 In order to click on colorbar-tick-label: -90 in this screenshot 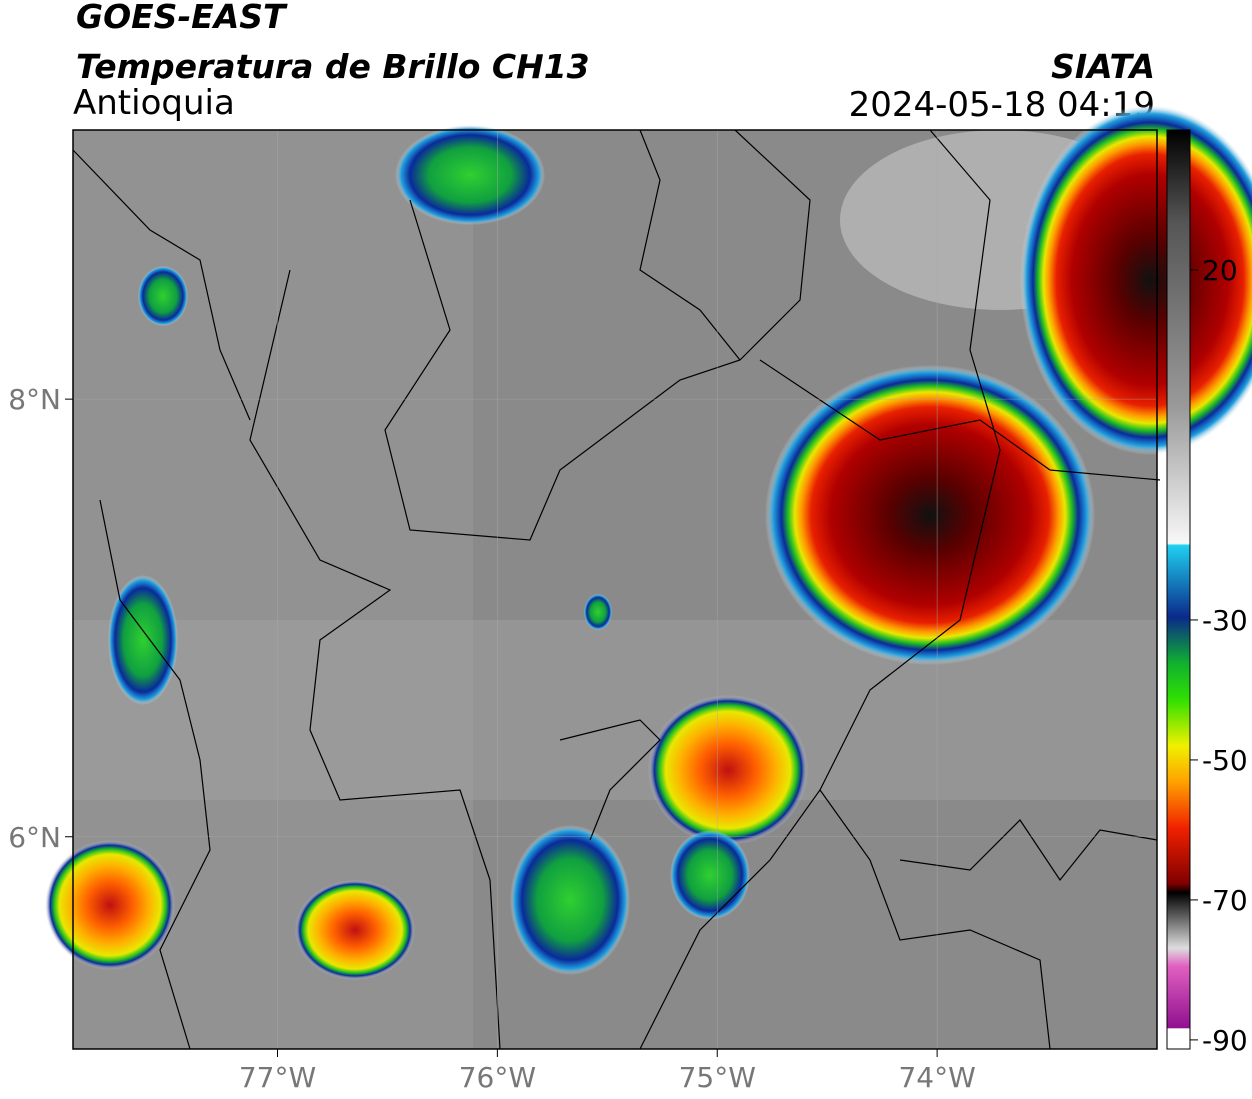, I will do `click(1225, 1040)`.